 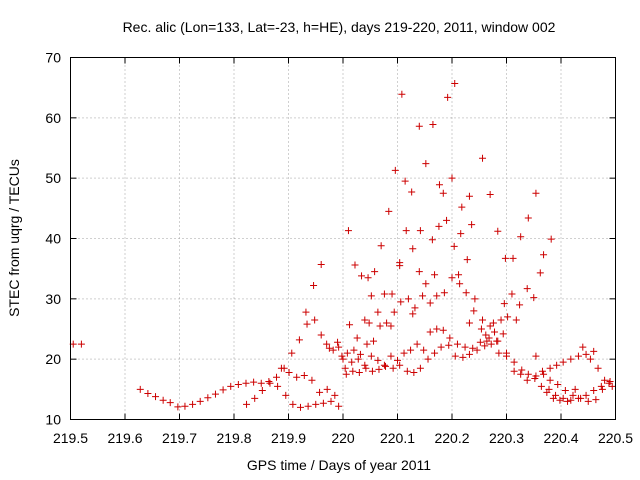 I want to click on x-tick-label: 219.7, so click(x=179, y=438).